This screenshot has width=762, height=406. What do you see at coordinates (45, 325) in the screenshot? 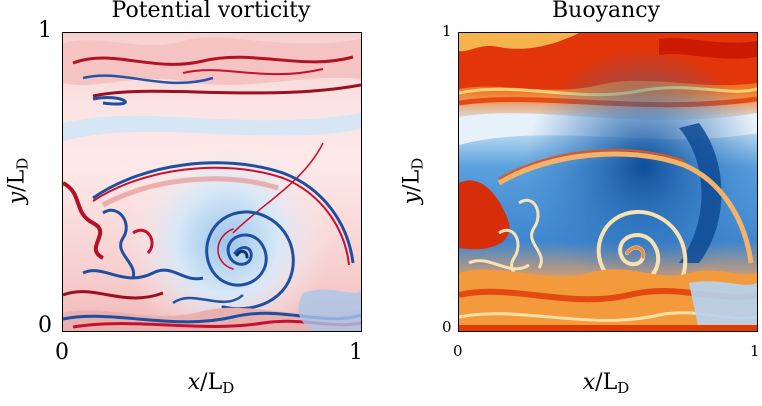
I see `pv-y-tick-bottom: 0` at bounding box center [45, 325].